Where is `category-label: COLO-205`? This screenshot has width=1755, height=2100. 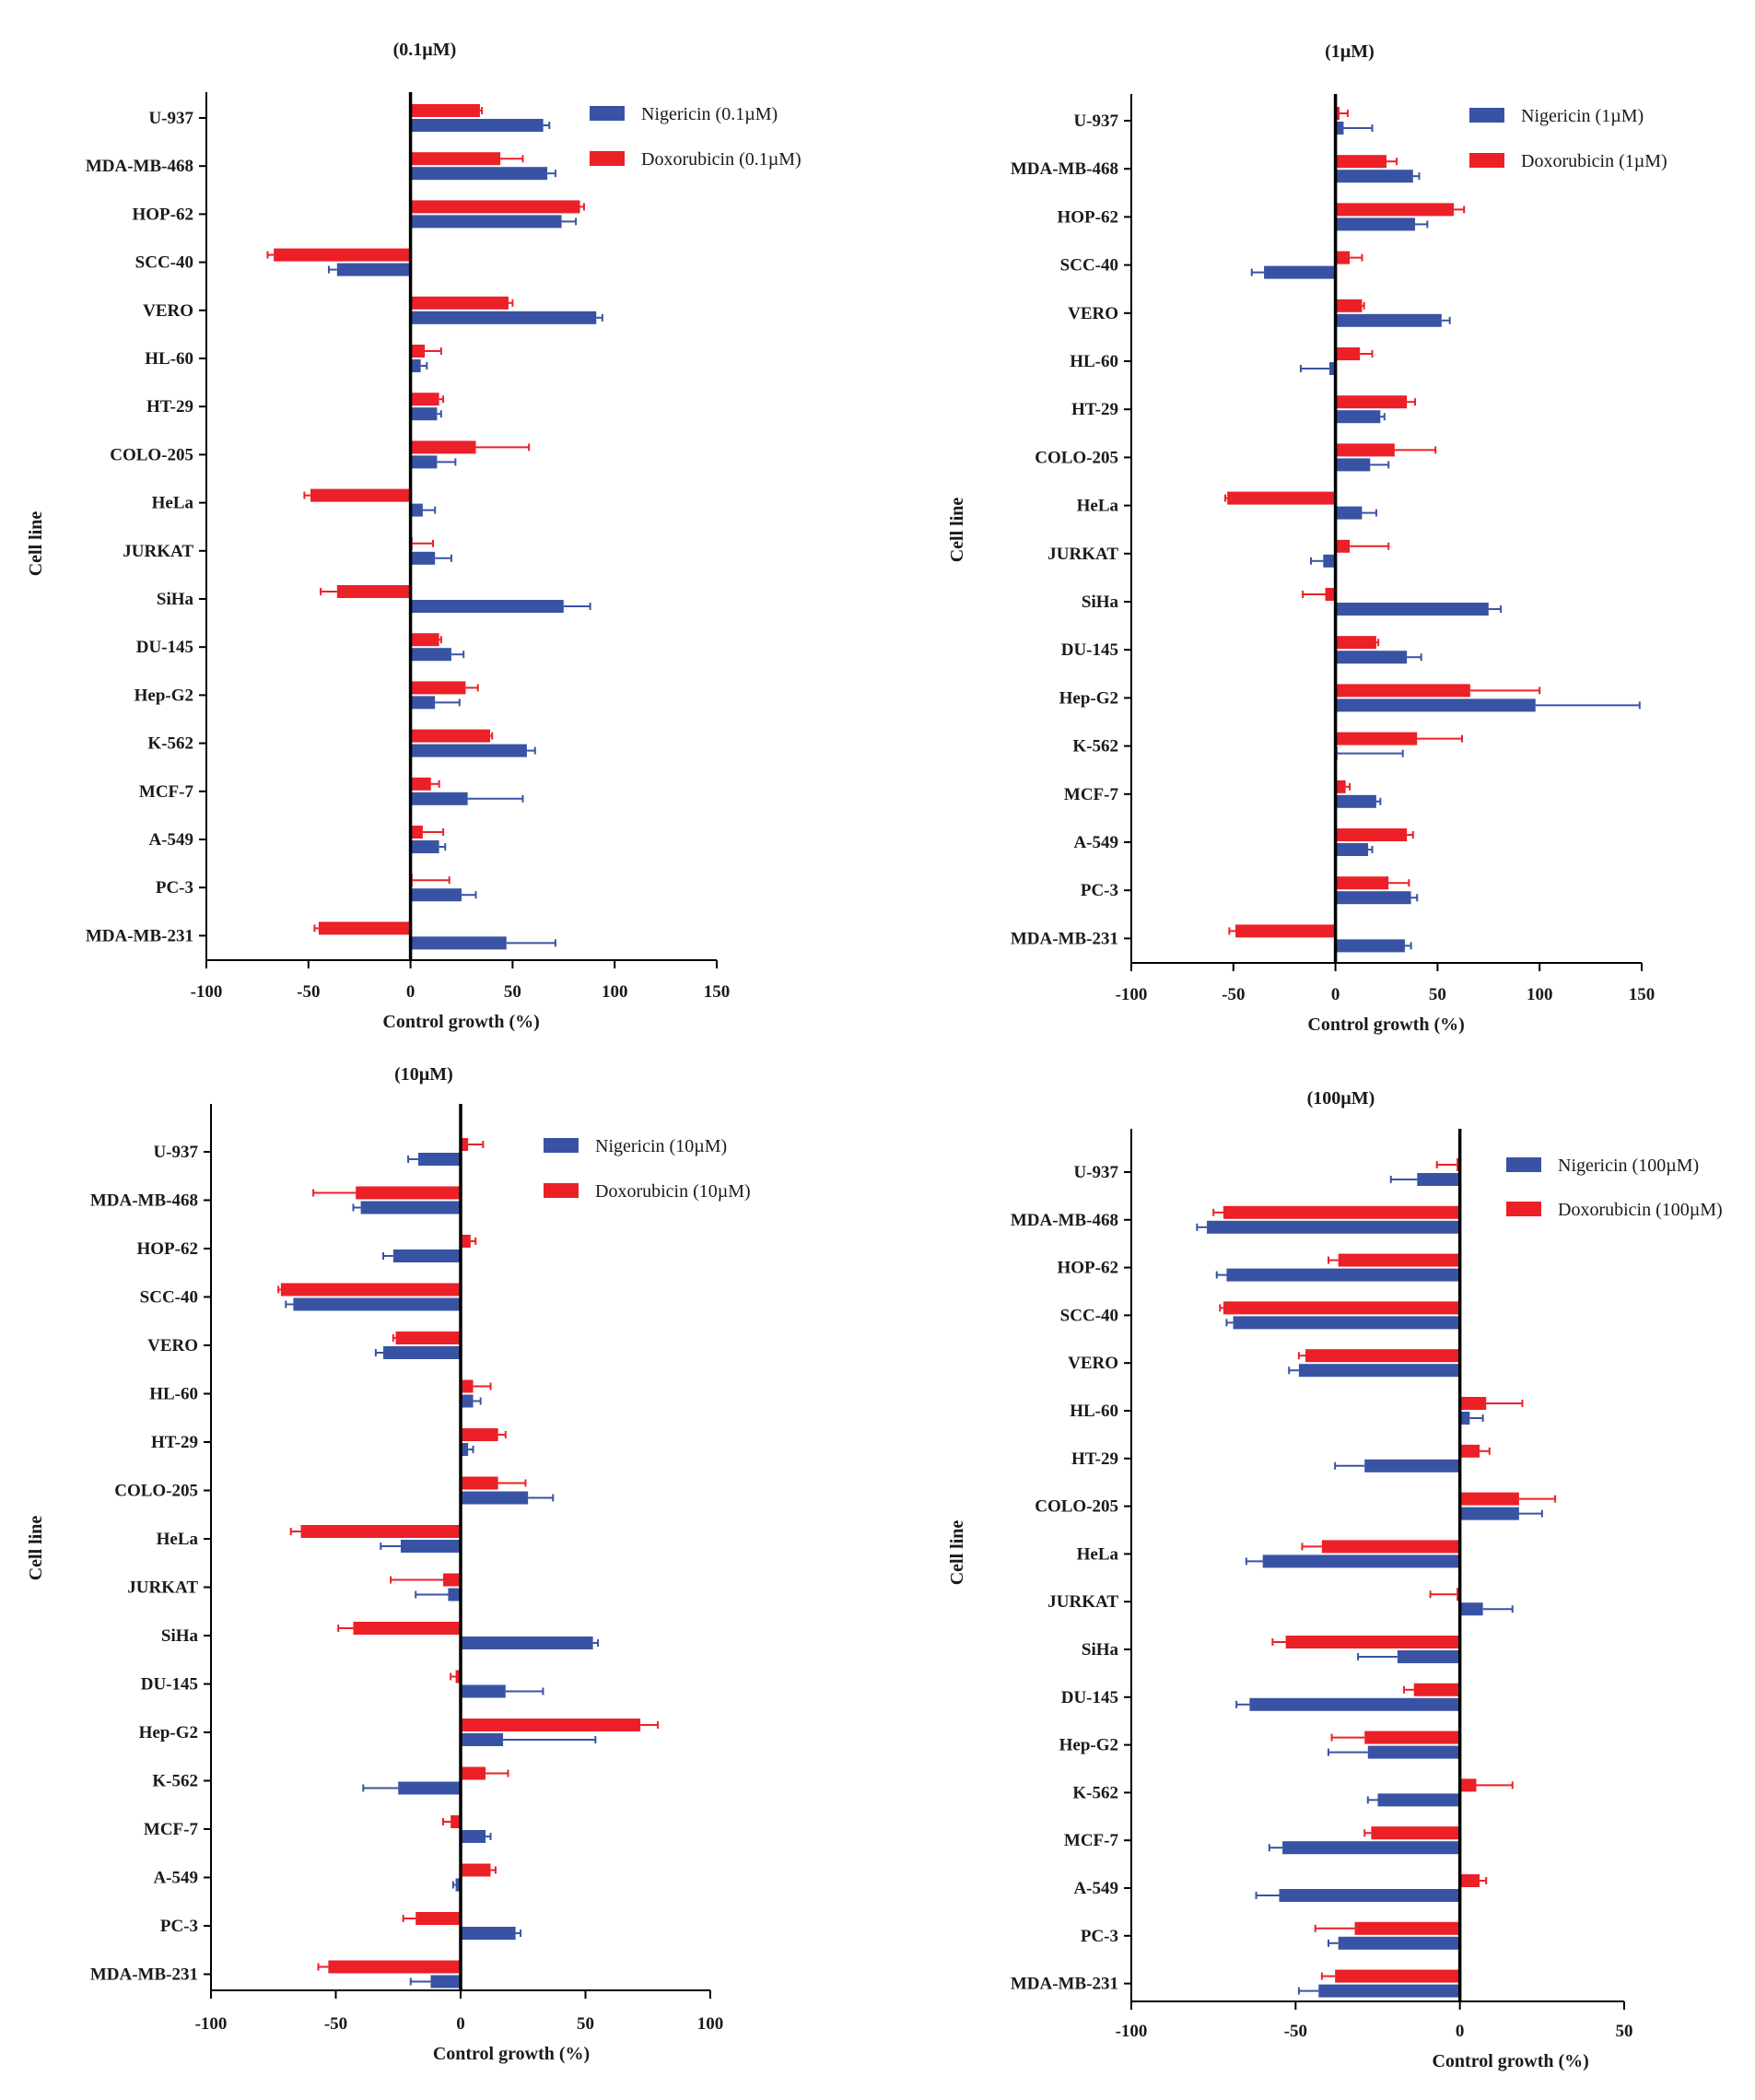 category-label: COLO-205 is located at coordinates (151, 455).